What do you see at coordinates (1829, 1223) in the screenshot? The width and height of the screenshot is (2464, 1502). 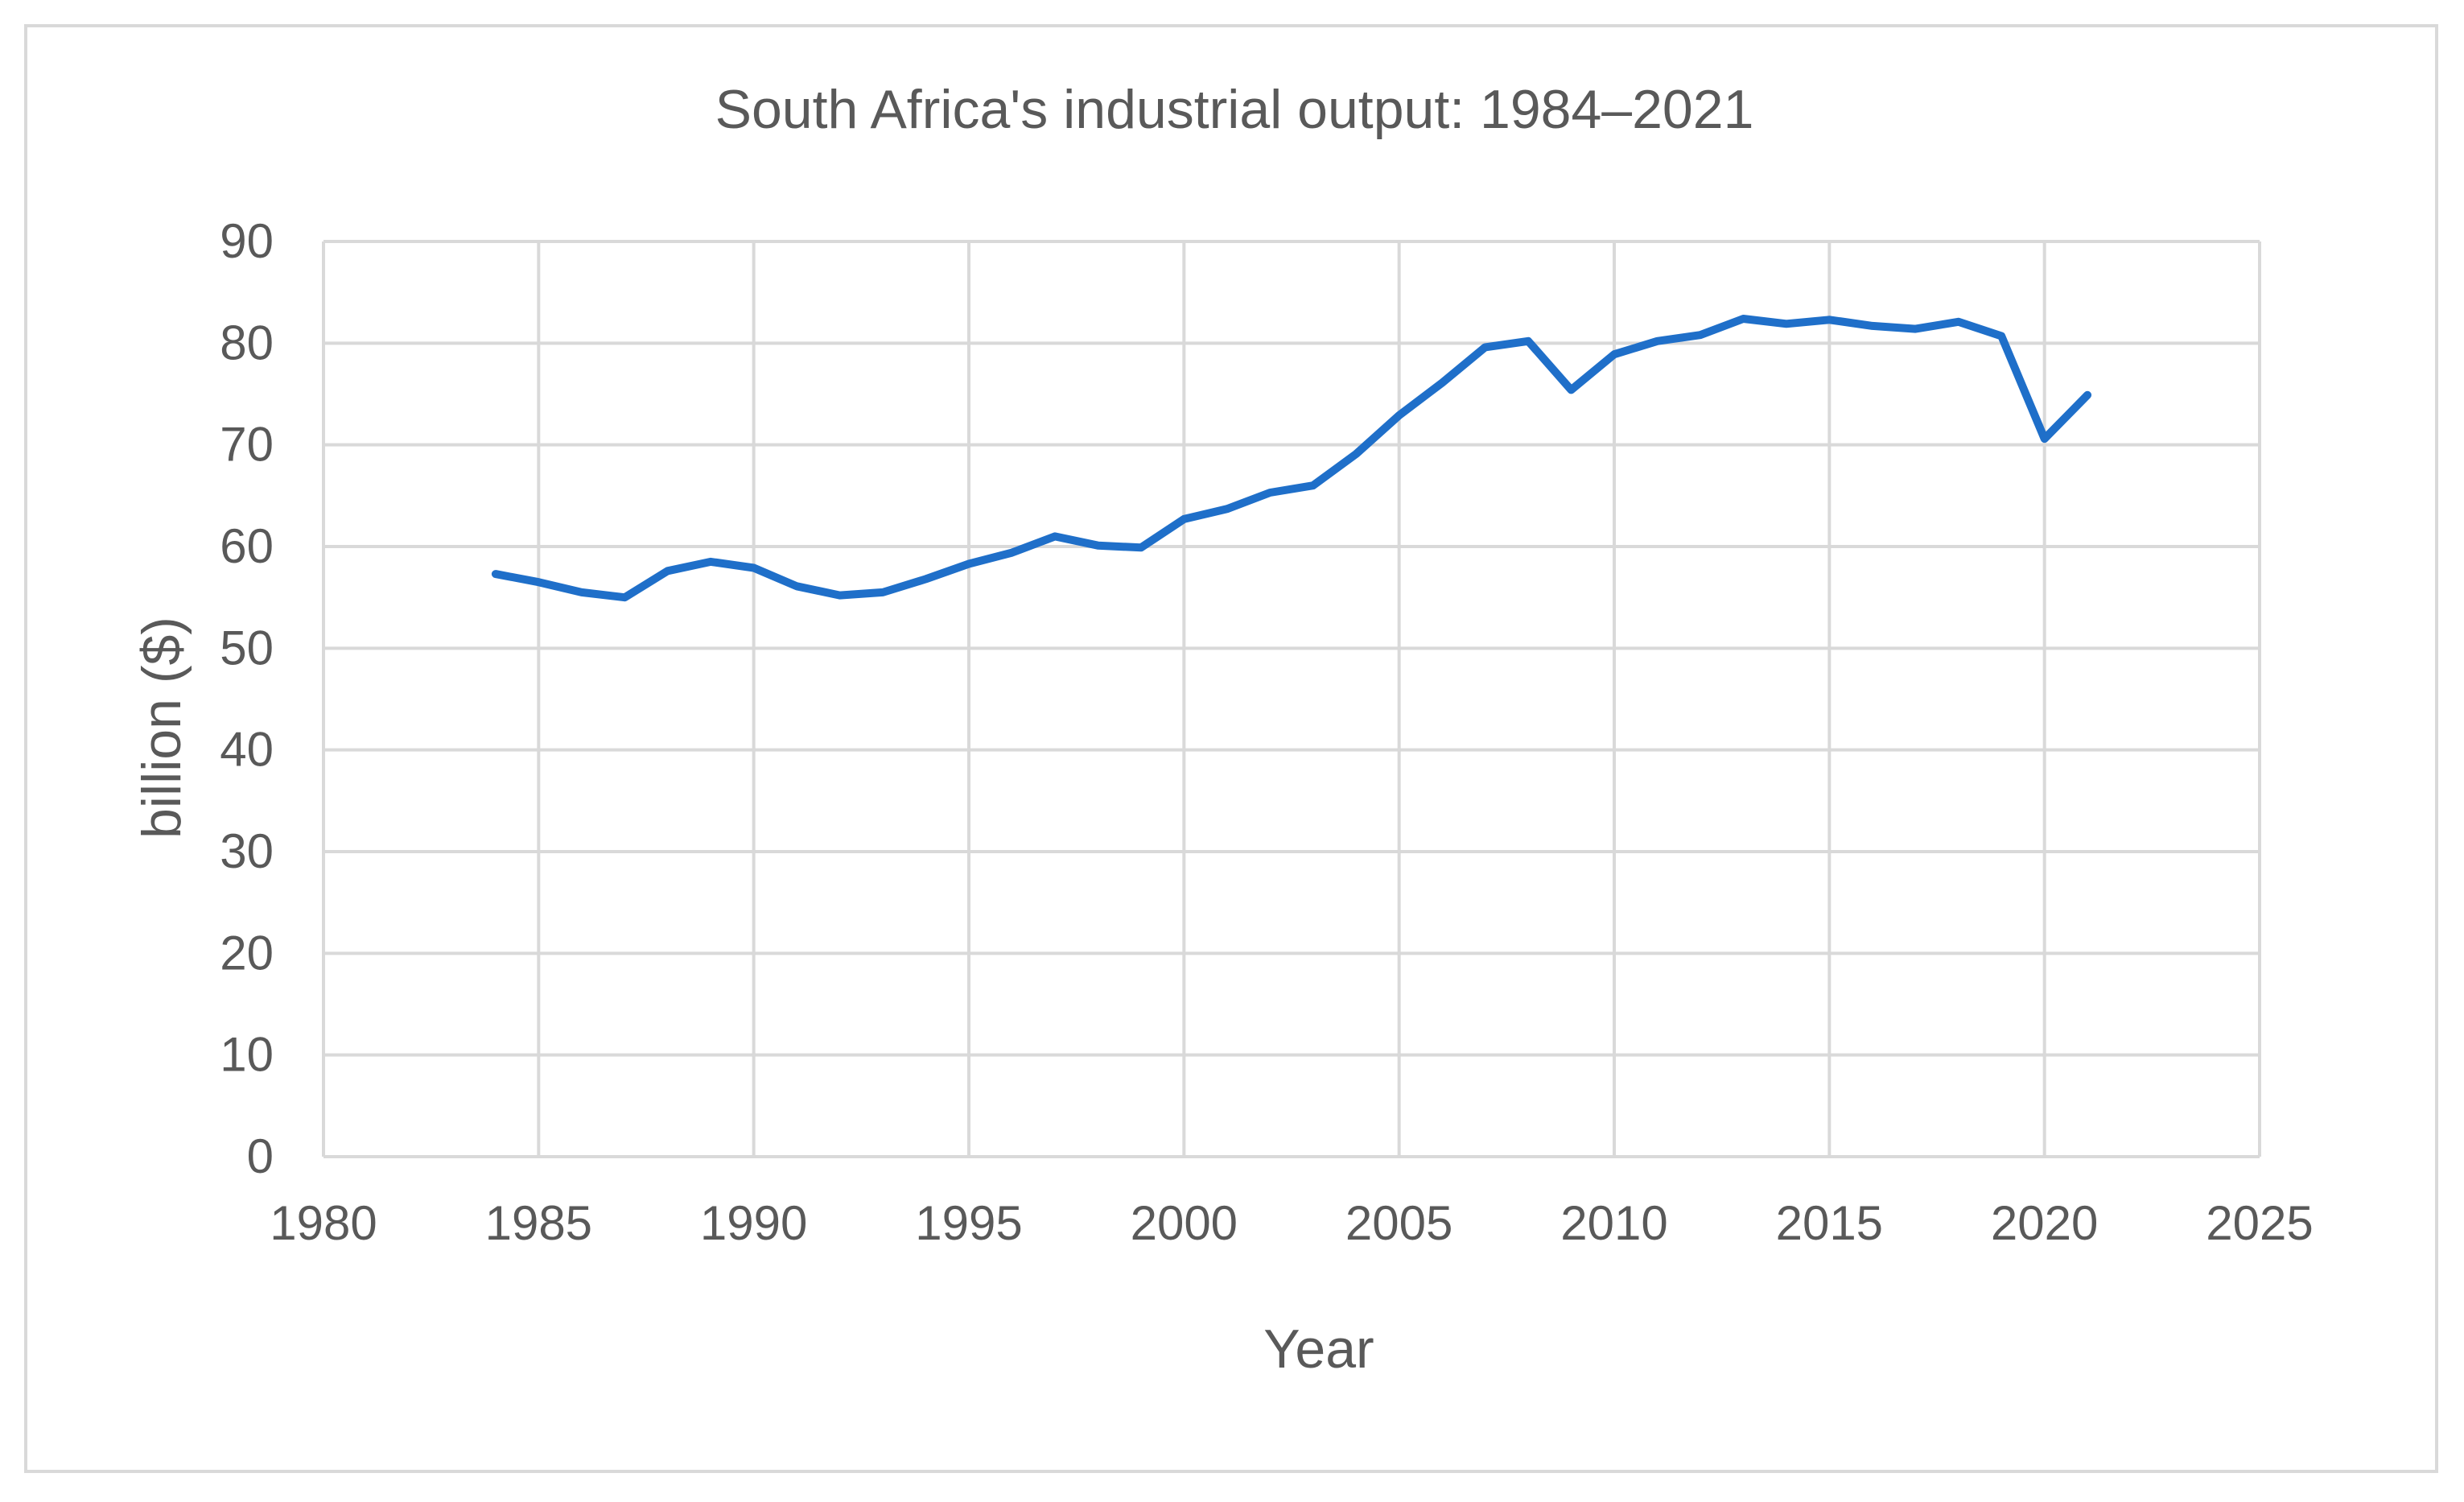 I see `x-tick-label: 2015` at bounding box center [1829, 1223].